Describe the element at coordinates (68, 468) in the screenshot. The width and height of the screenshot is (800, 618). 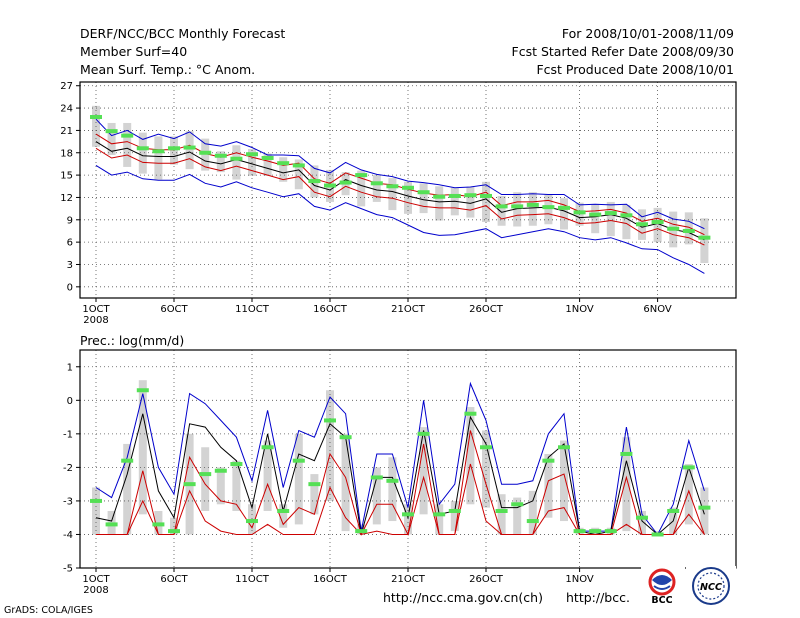
I see `precip-ytick-label: -2` at that location.